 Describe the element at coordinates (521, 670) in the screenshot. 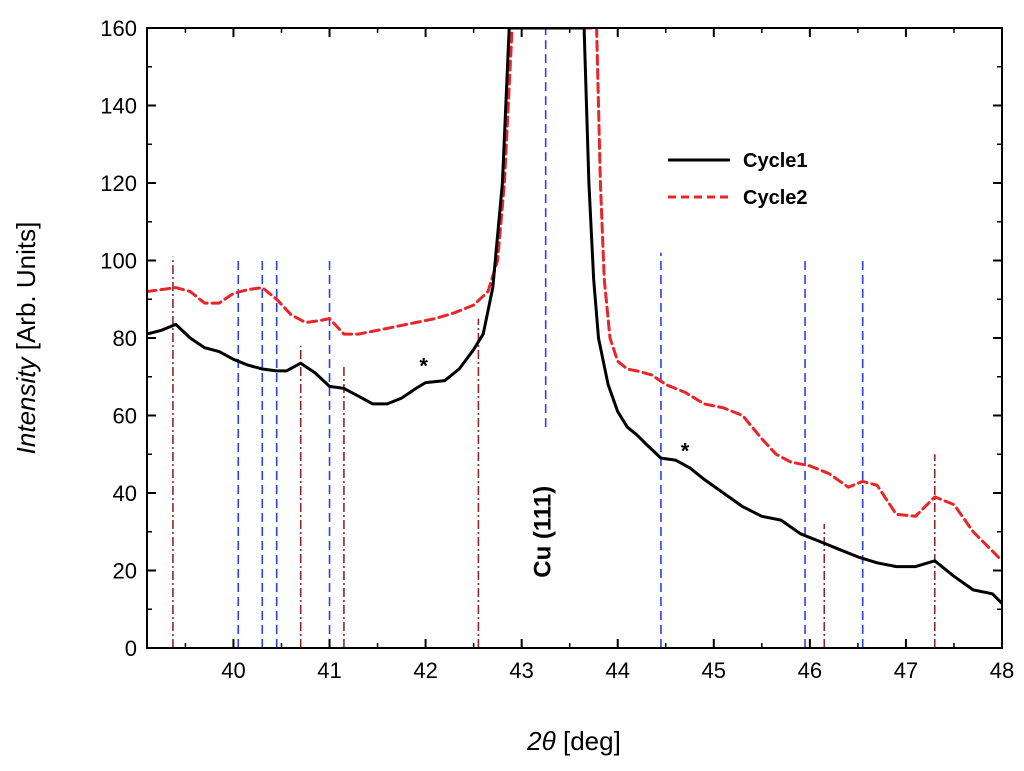

I see `x-tick-label-43: 43` at that location.